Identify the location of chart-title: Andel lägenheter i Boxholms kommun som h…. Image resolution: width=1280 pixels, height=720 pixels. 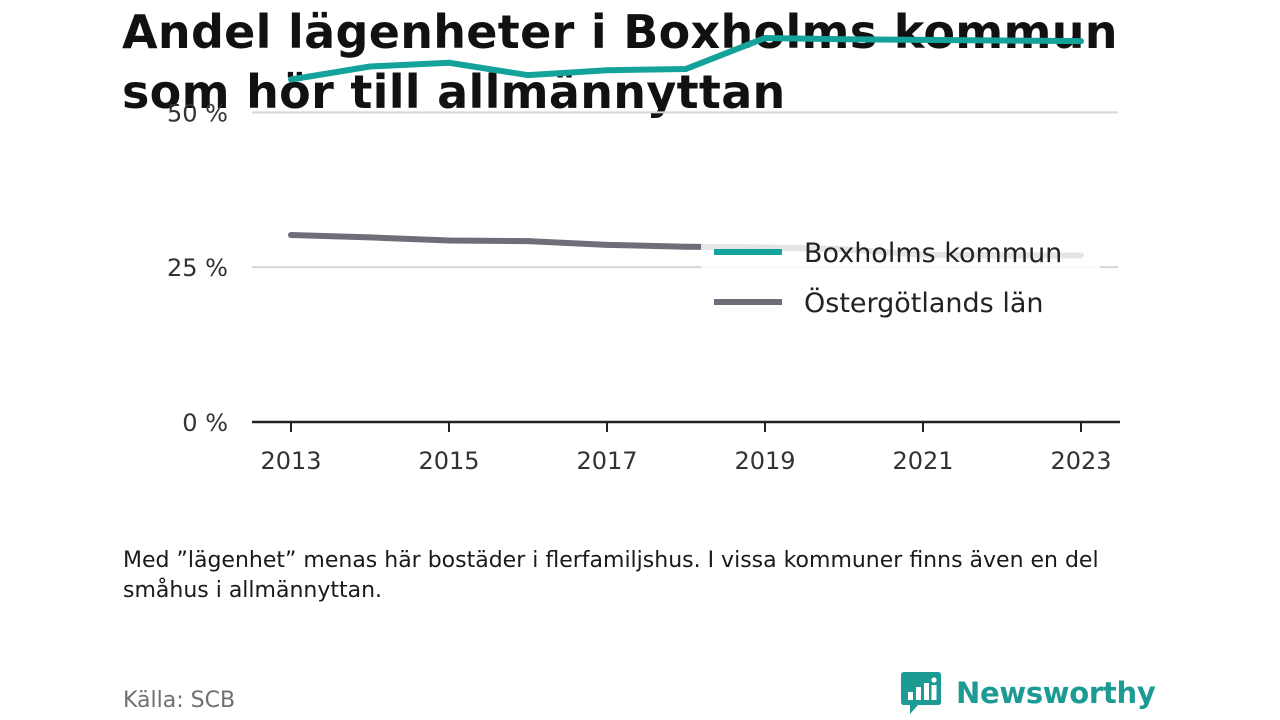
(620, 62).